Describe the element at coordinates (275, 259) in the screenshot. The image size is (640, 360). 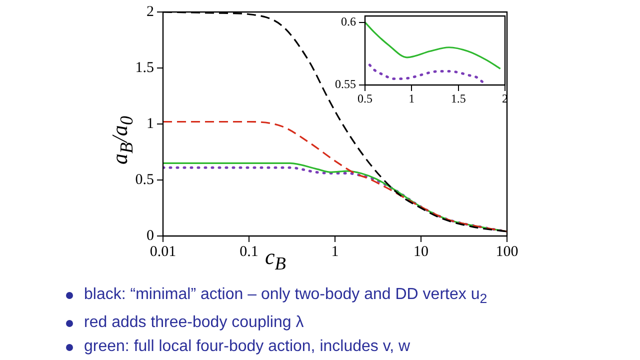
I see `x-axis-title: c$_{B}$` at that location.